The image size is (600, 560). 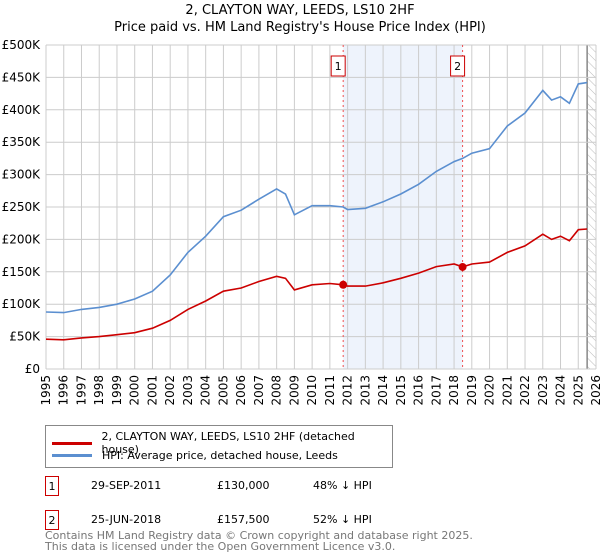 I want to click on x-tick-label: 2017, so click(x=436, y=390).